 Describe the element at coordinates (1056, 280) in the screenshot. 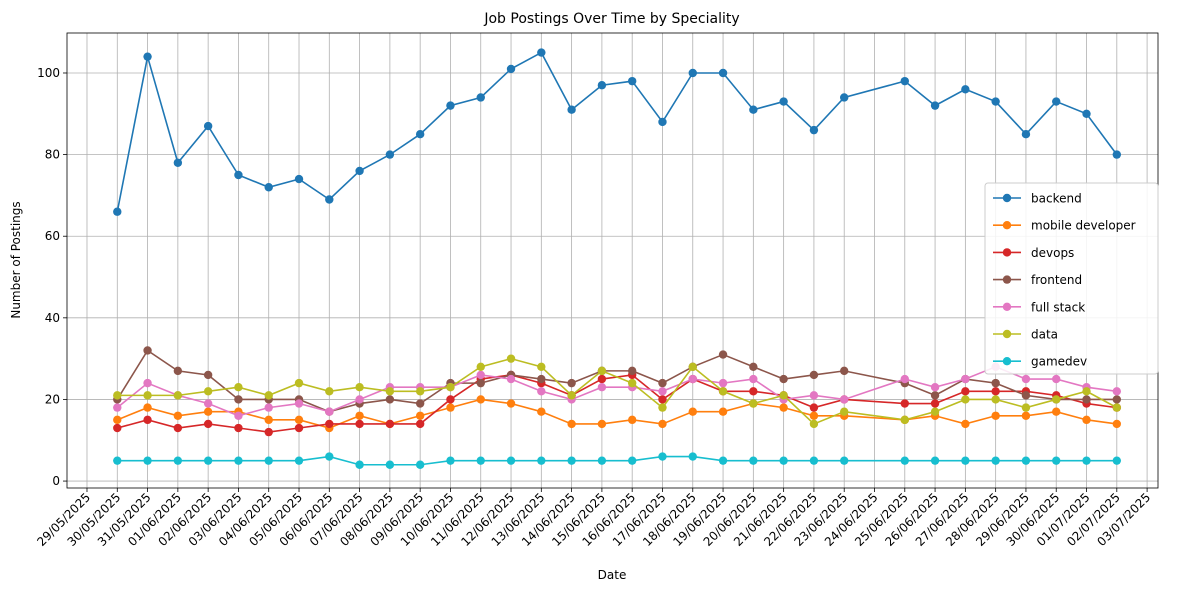

I see `legend-label: frontend` at that location.